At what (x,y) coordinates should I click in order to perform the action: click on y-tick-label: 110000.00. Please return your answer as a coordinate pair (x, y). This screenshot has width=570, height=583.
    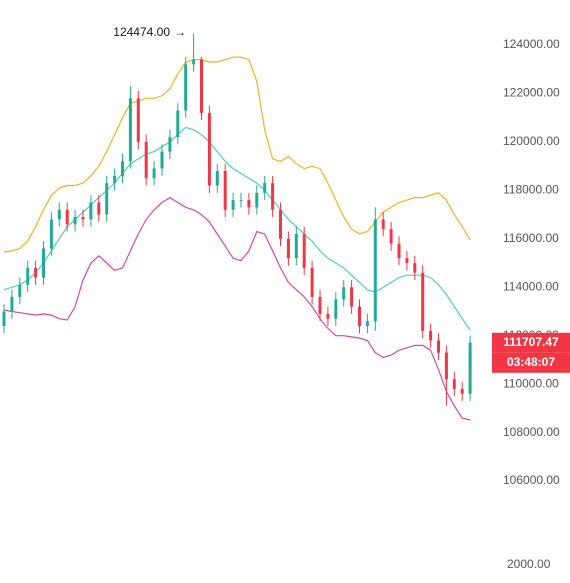
    Looking at the image, I should click on (531, 383).